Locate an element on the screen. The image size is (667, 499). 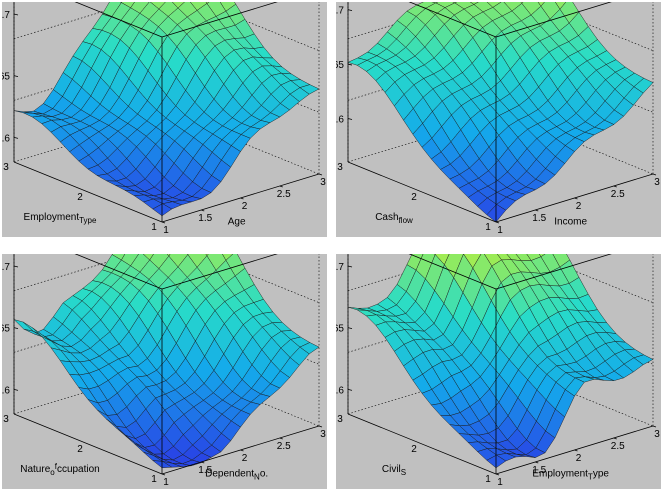
plot3-x-axis-label: DependentNo. is located at coordinates (236, 474).